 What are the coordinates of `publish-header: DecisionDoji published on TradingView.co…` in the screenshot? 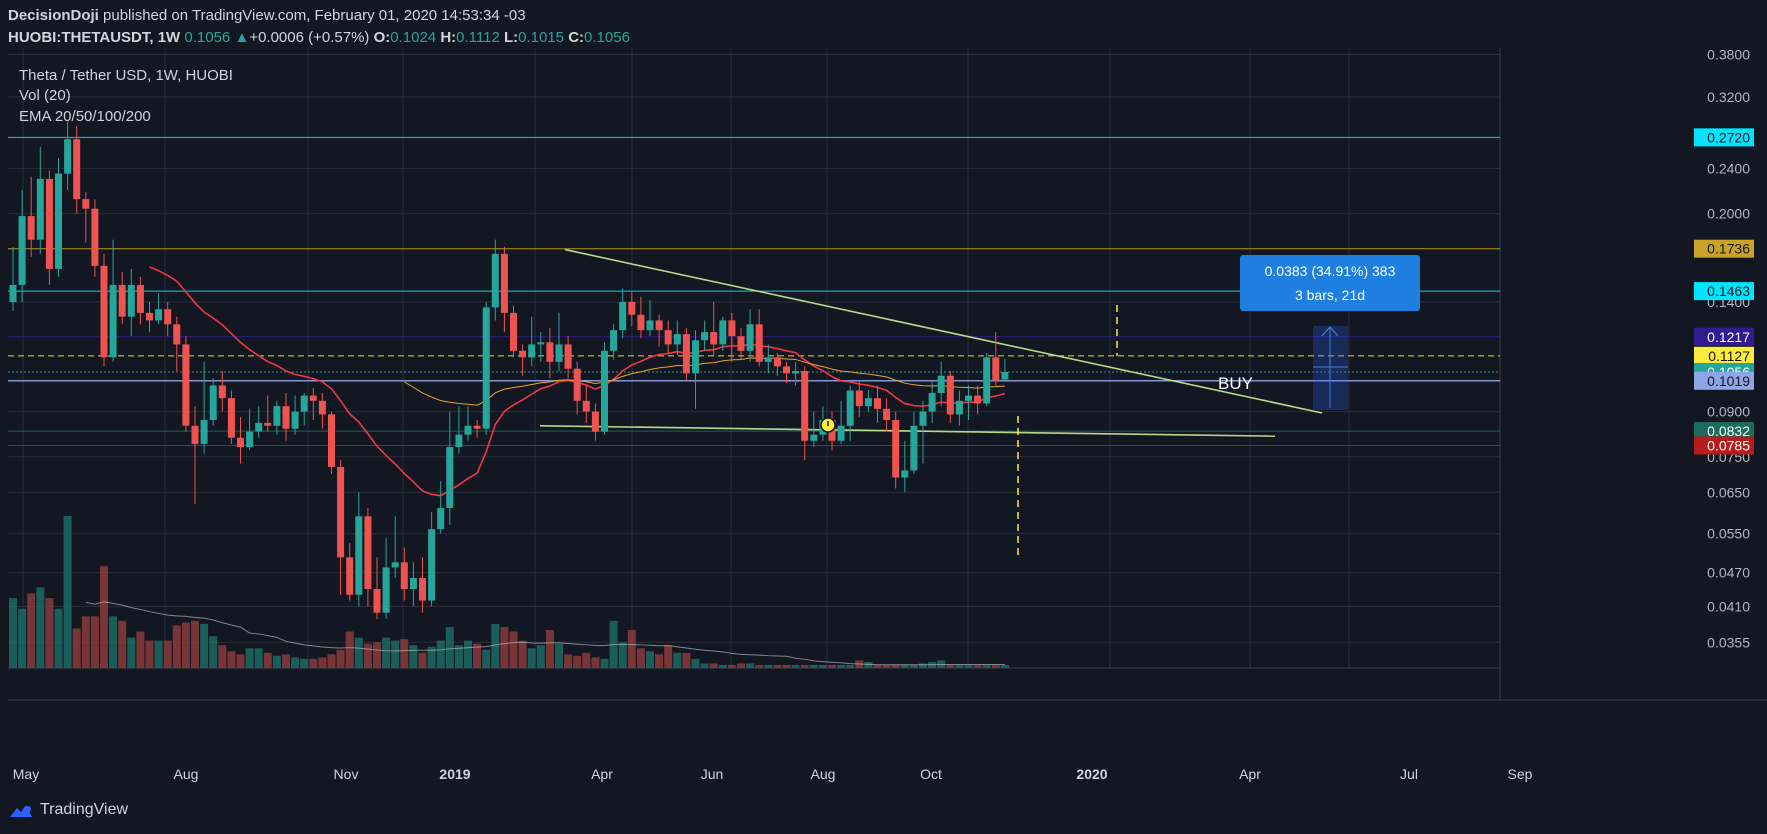 It's located at (883, 24).